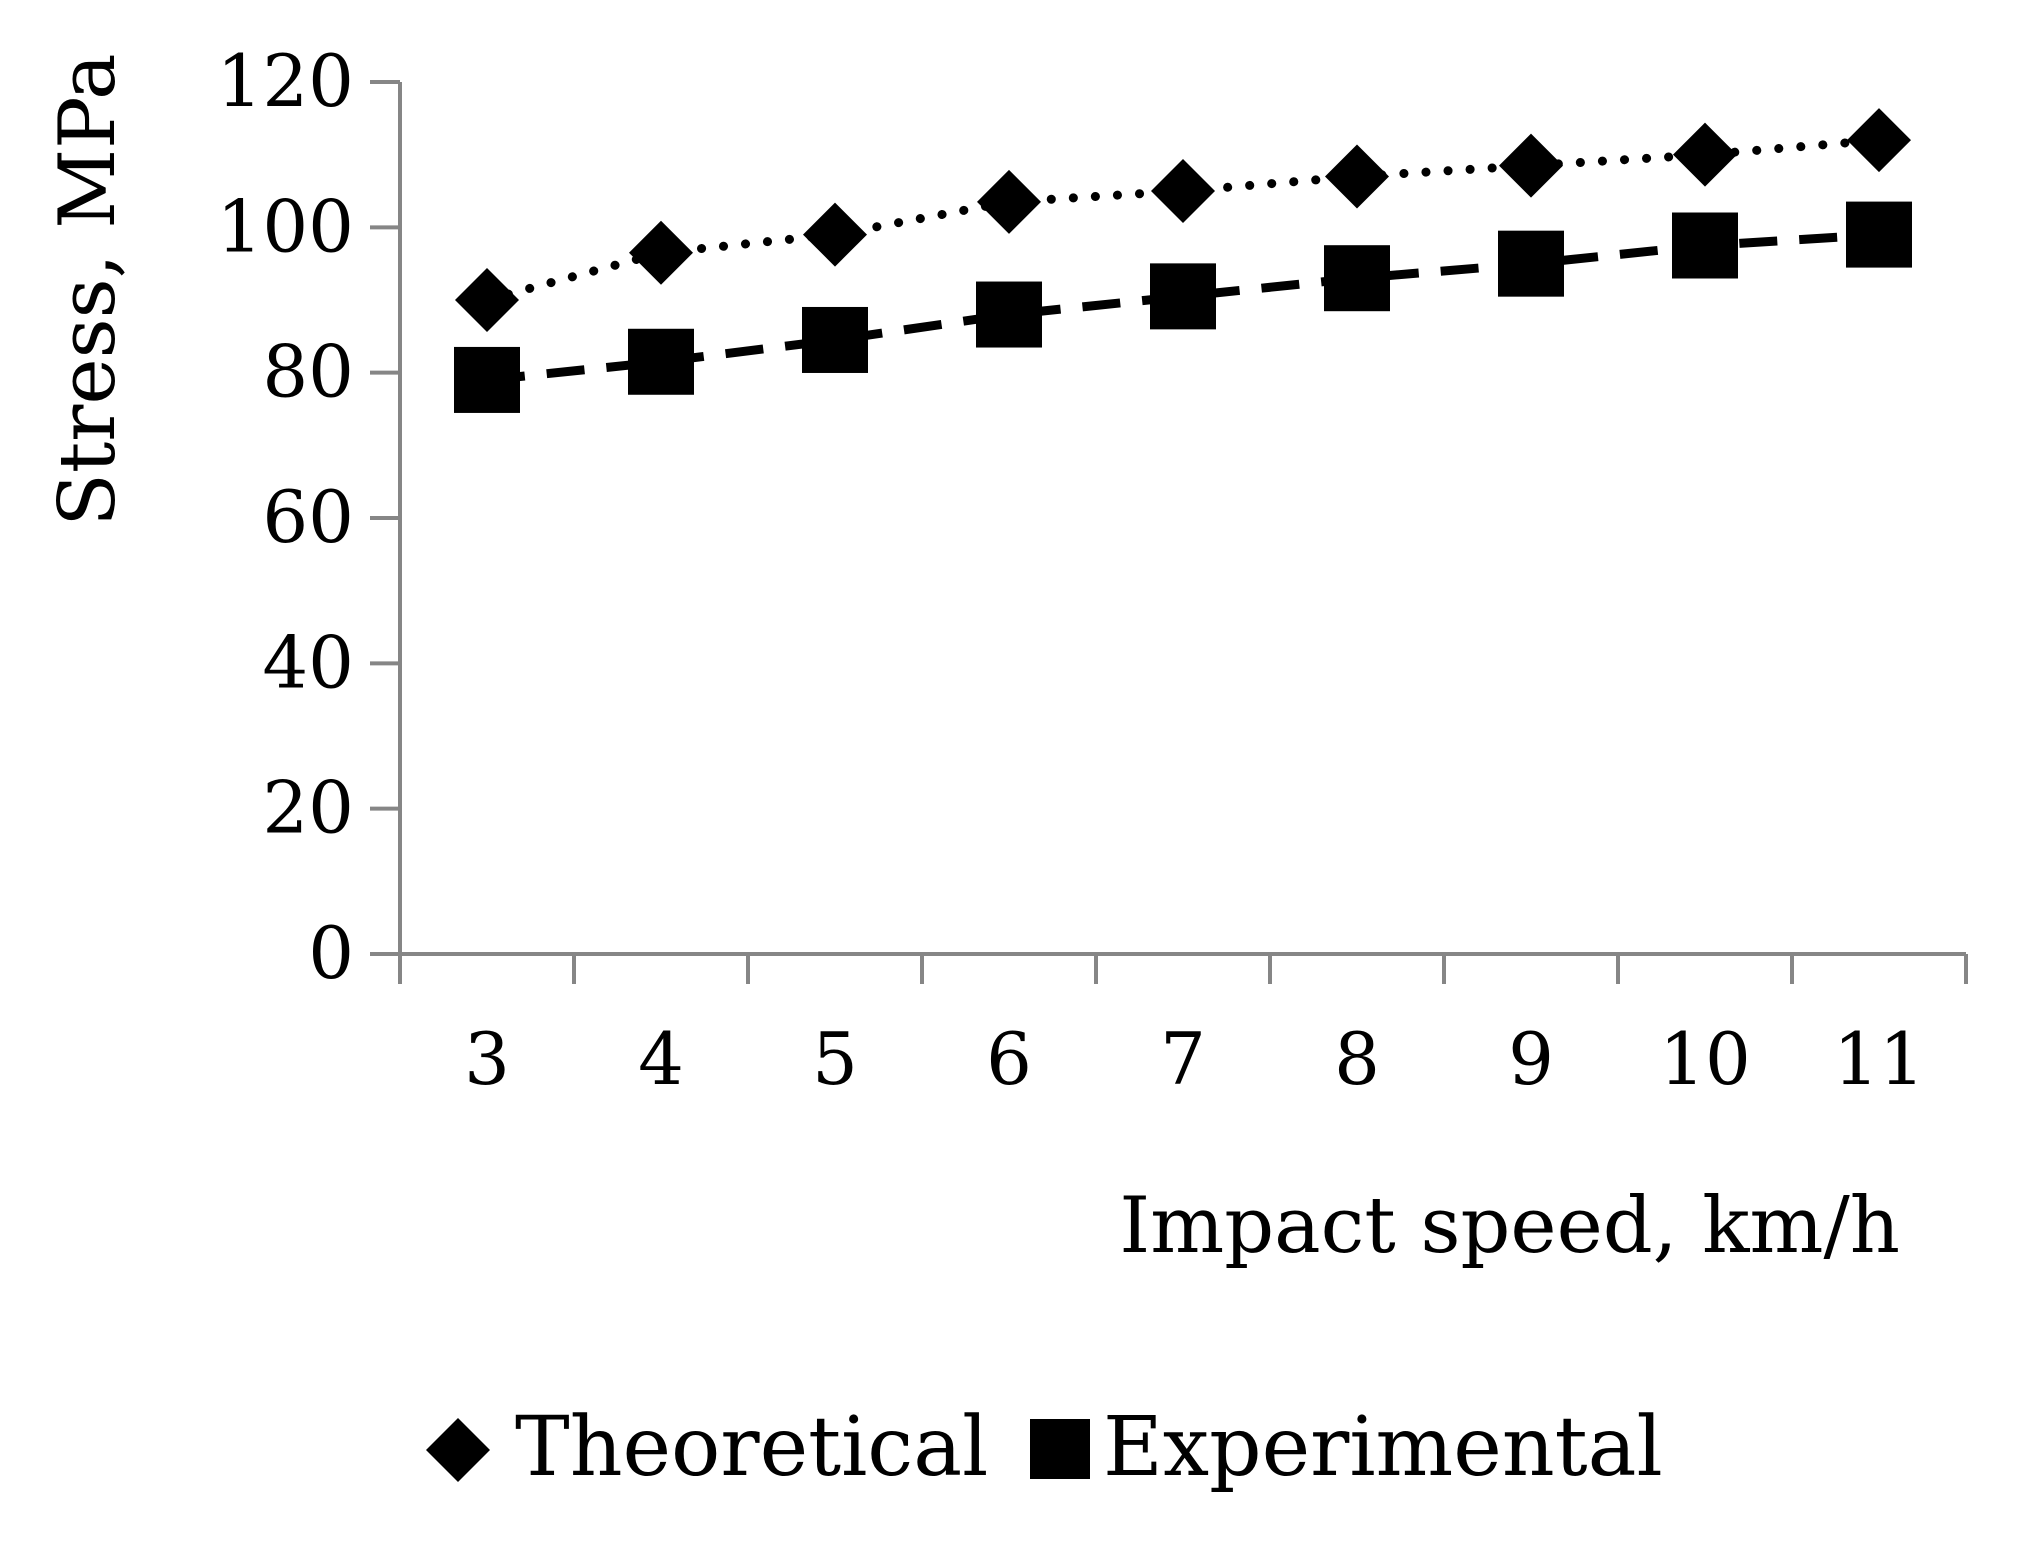 The image size is (2017, 1551). Describe the element at coordinates (751, 1447) in the screenshot. I see `legend-label-theoretical: Theoretical` at that location.